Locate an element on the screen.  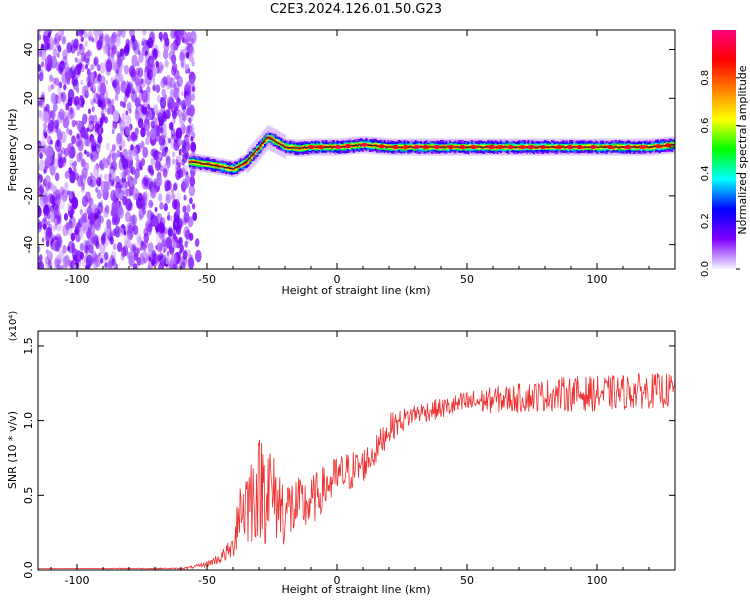
signal-band is located at coordinates (431, 151).